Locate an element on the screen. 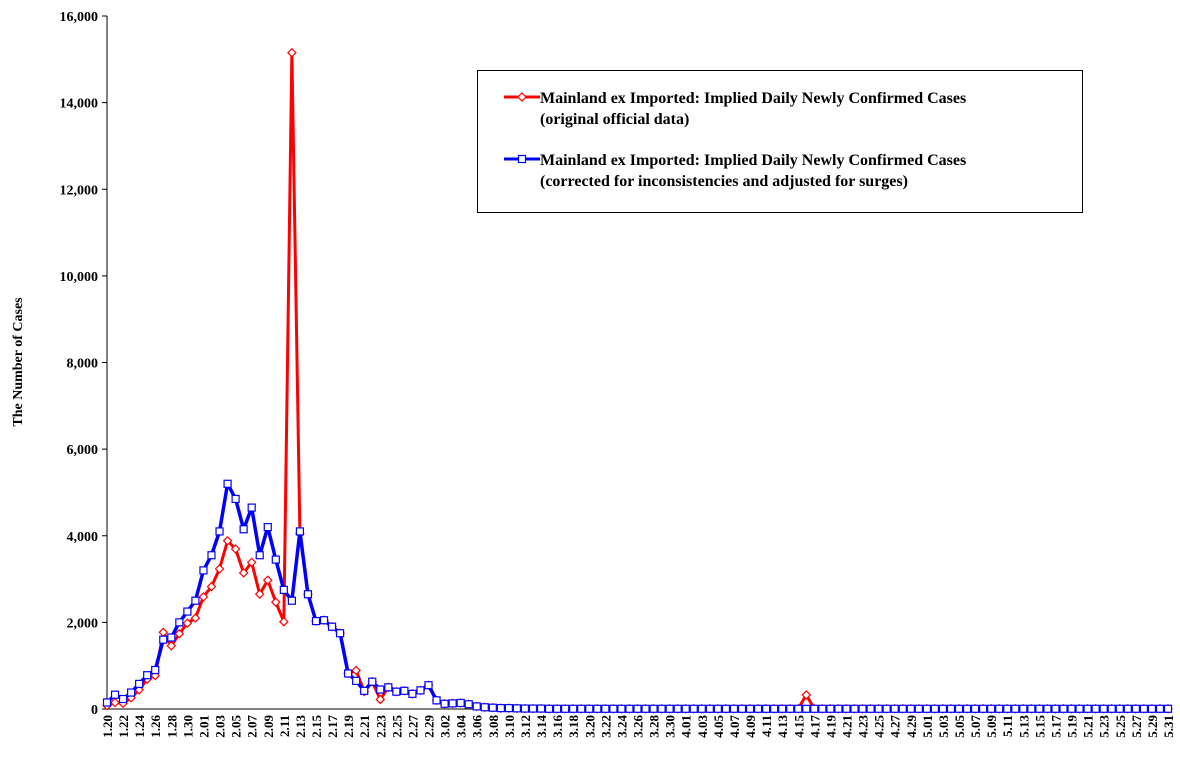 The image size is (1180, 760). x-tick-label: 4.05 is located at coordinates (718, 726).